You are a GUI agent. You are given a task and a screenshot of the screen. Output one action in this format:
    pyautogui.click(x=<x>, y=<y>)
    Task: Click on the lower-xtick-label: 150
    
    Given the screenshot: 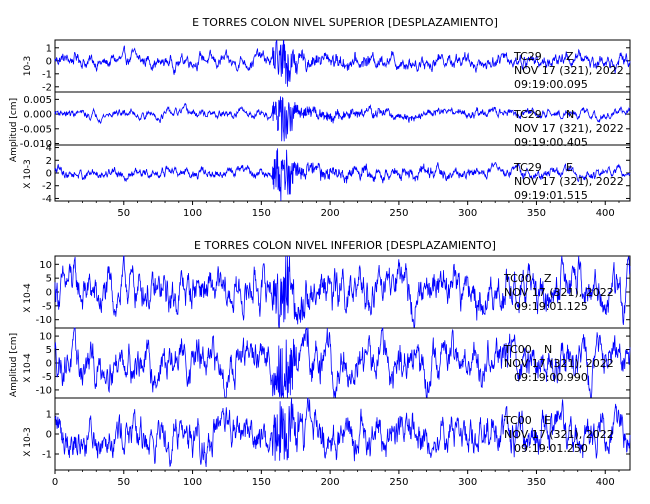 What is the action you would take?
    pyautogui.click(x=261, y=482)
    